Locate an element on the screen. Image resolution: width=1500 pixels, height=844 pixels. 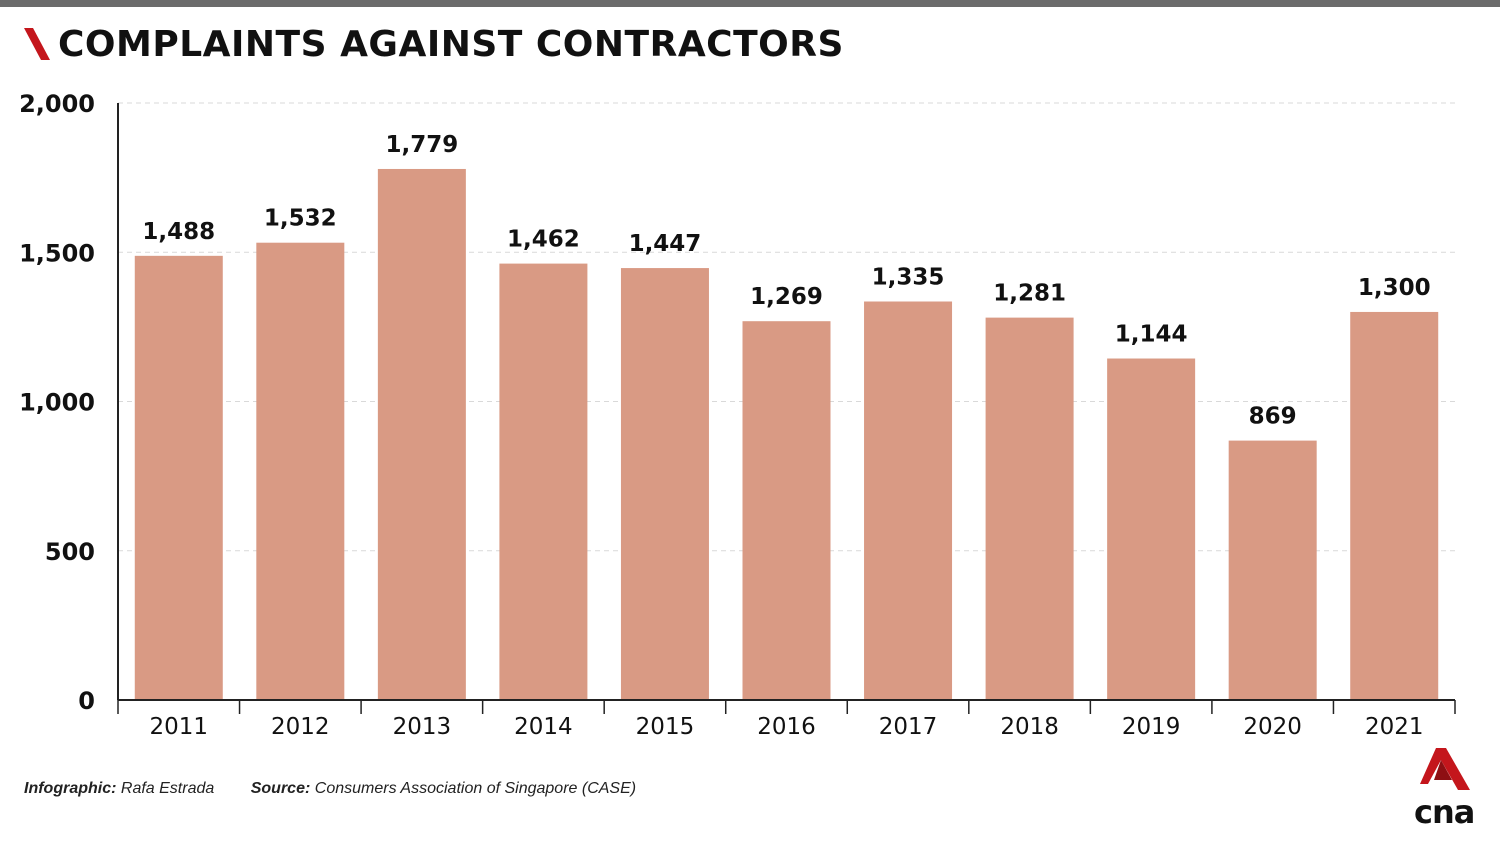
bar-value-label: 1,447 is located at coordinates (665, 244).